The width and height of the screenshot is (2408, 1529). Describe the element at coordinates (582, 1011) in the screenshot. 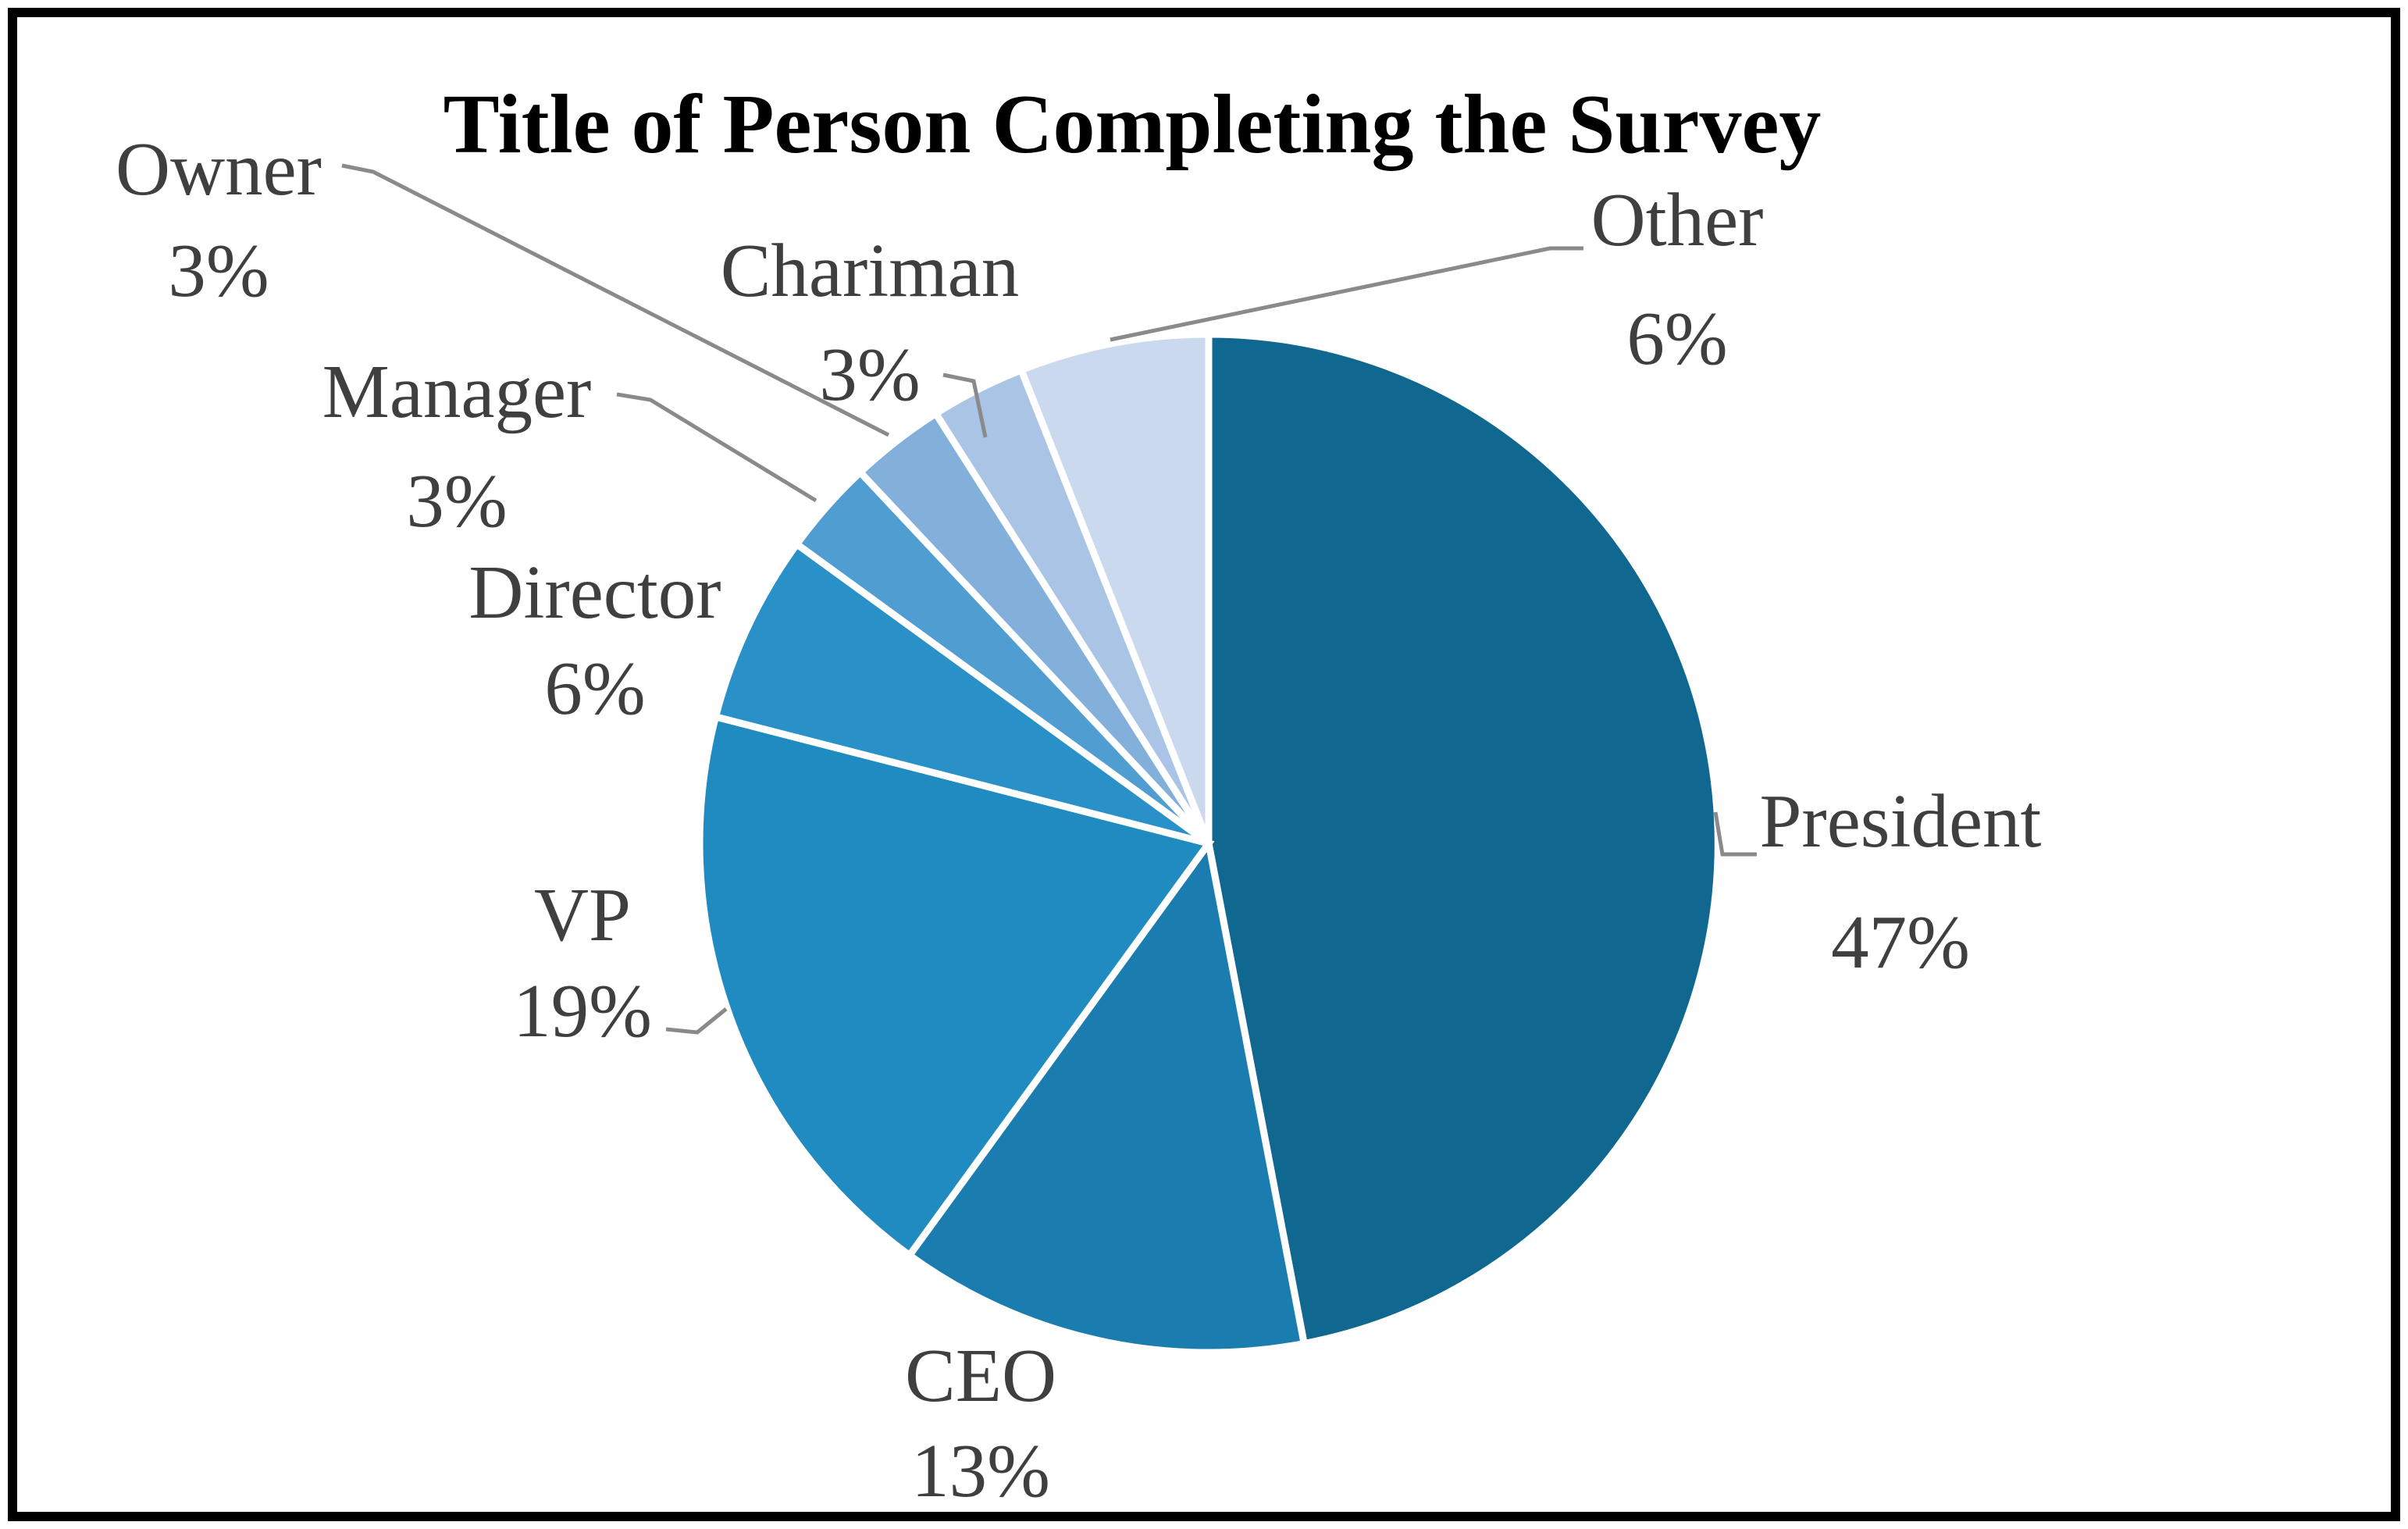

I see `slice-label-vp-percent: 19%` at that location.